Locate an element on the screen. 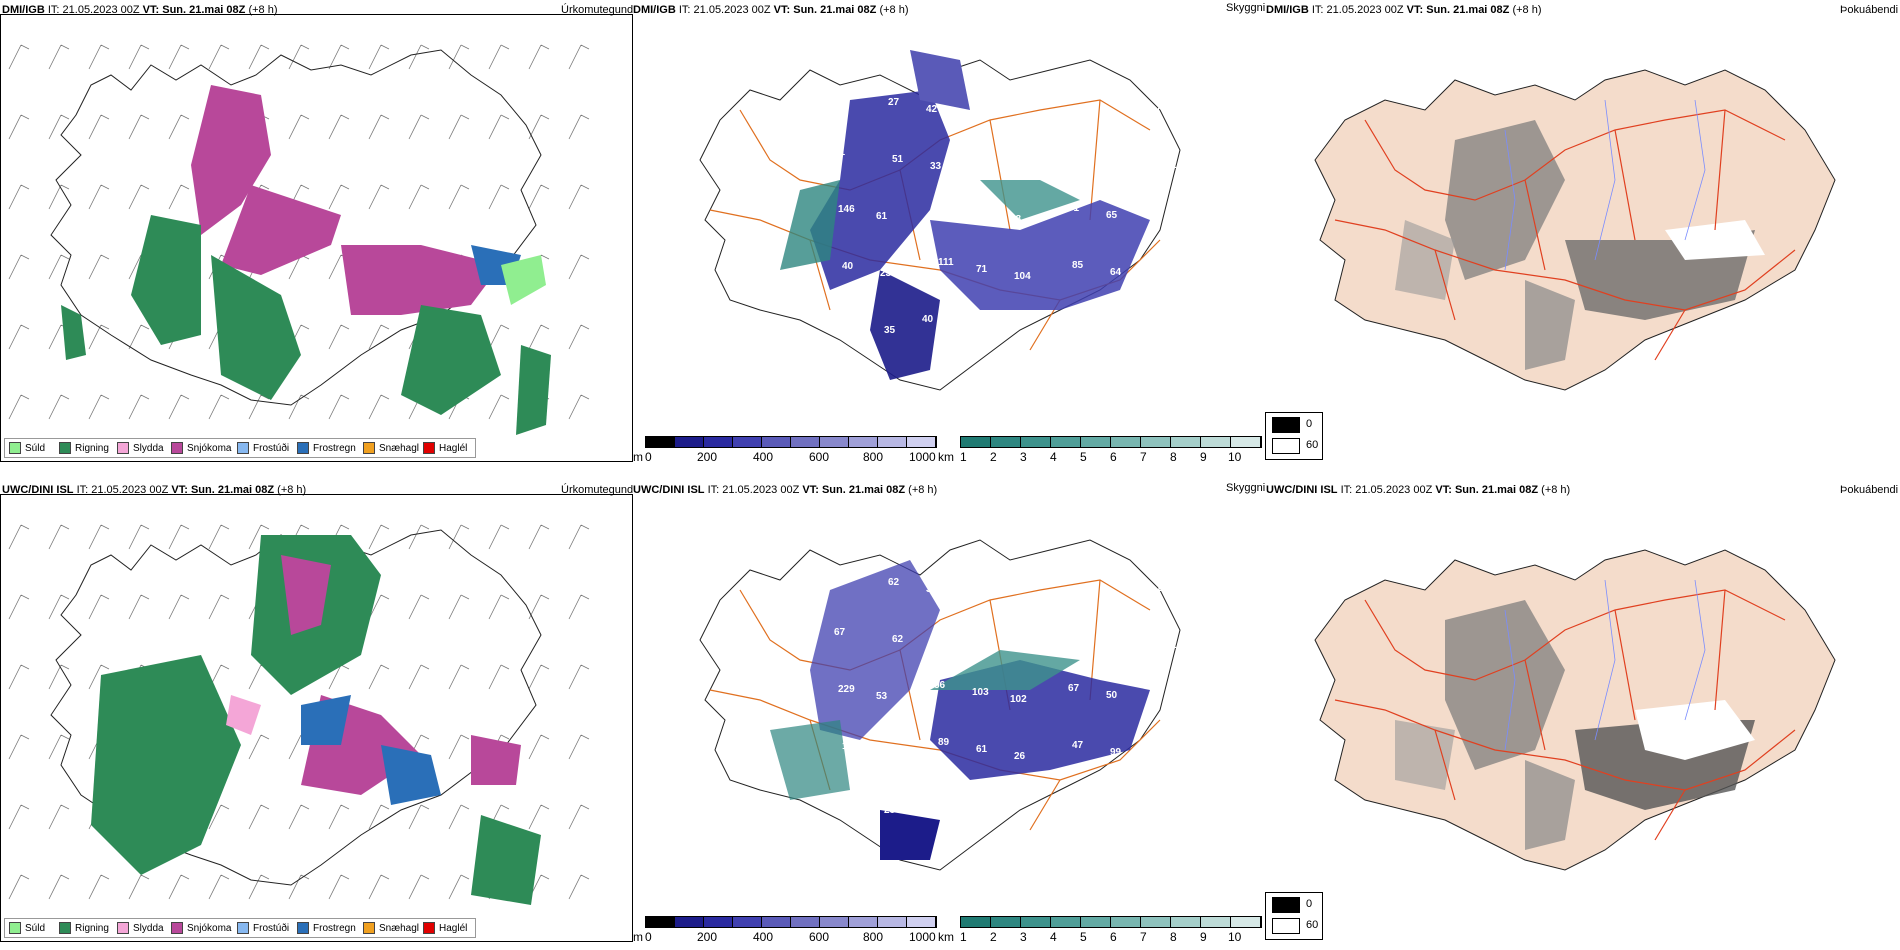  visibility-value-label: 64 is located at coordinates (1116, 272).